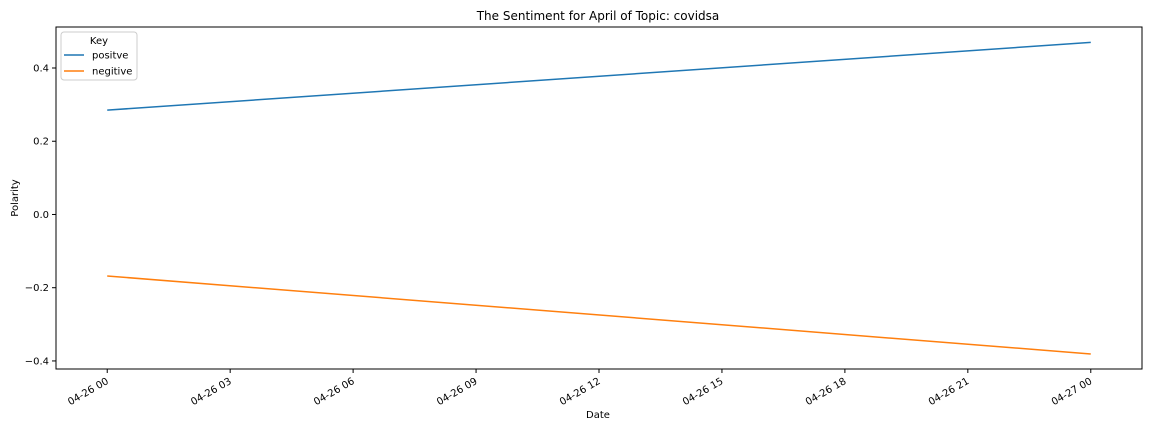 This screenshot has width=1152, height=432. Describe the element at coordinates (599, 76) in the screenshot. I see `series-line-positve` at that location.